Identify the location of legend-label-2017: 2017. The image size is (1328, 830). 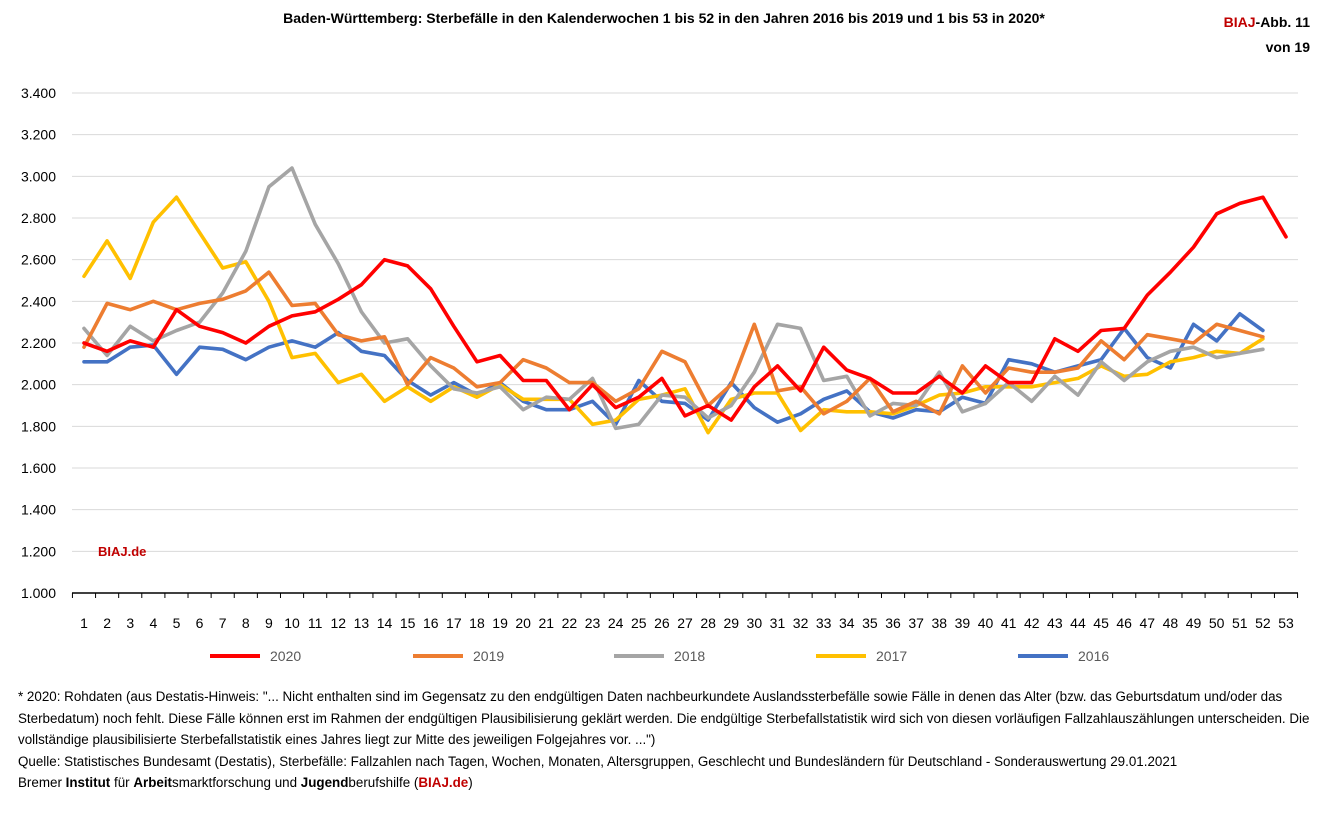
(891, 656).